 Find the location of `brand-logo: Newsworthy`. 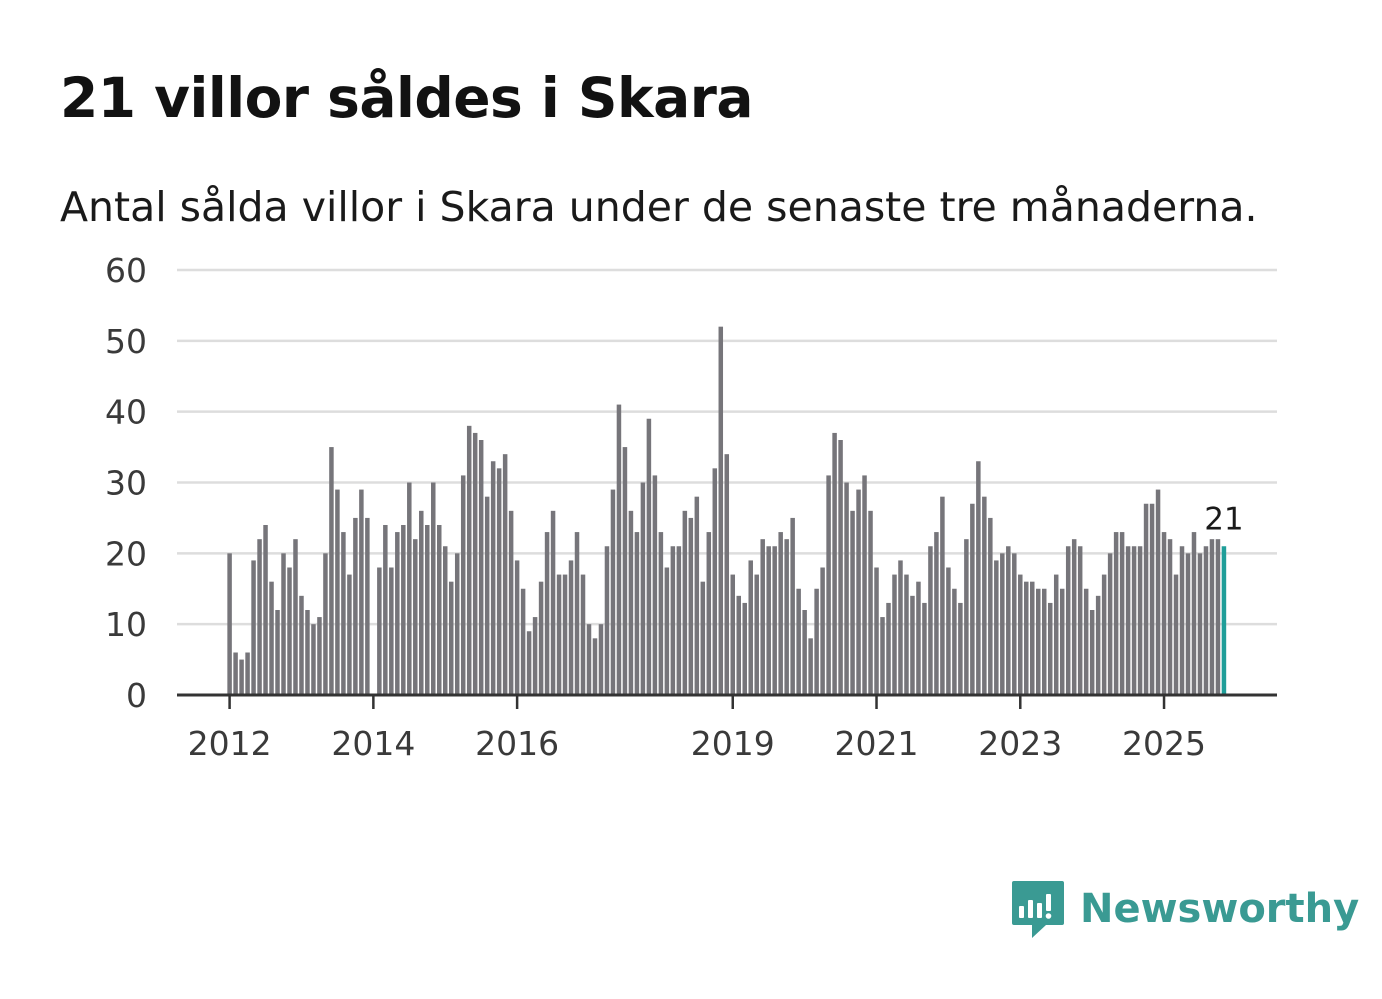

brand-logo: Newsworthy is located at coordinates (1184, 909).